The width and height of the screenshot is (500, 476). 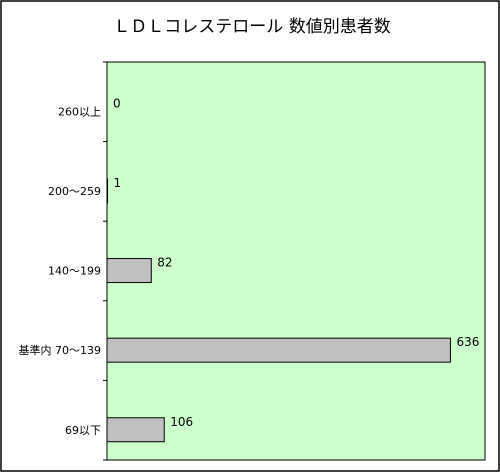 I want to click on category-label: 69以下, so click(x=83, y=430).